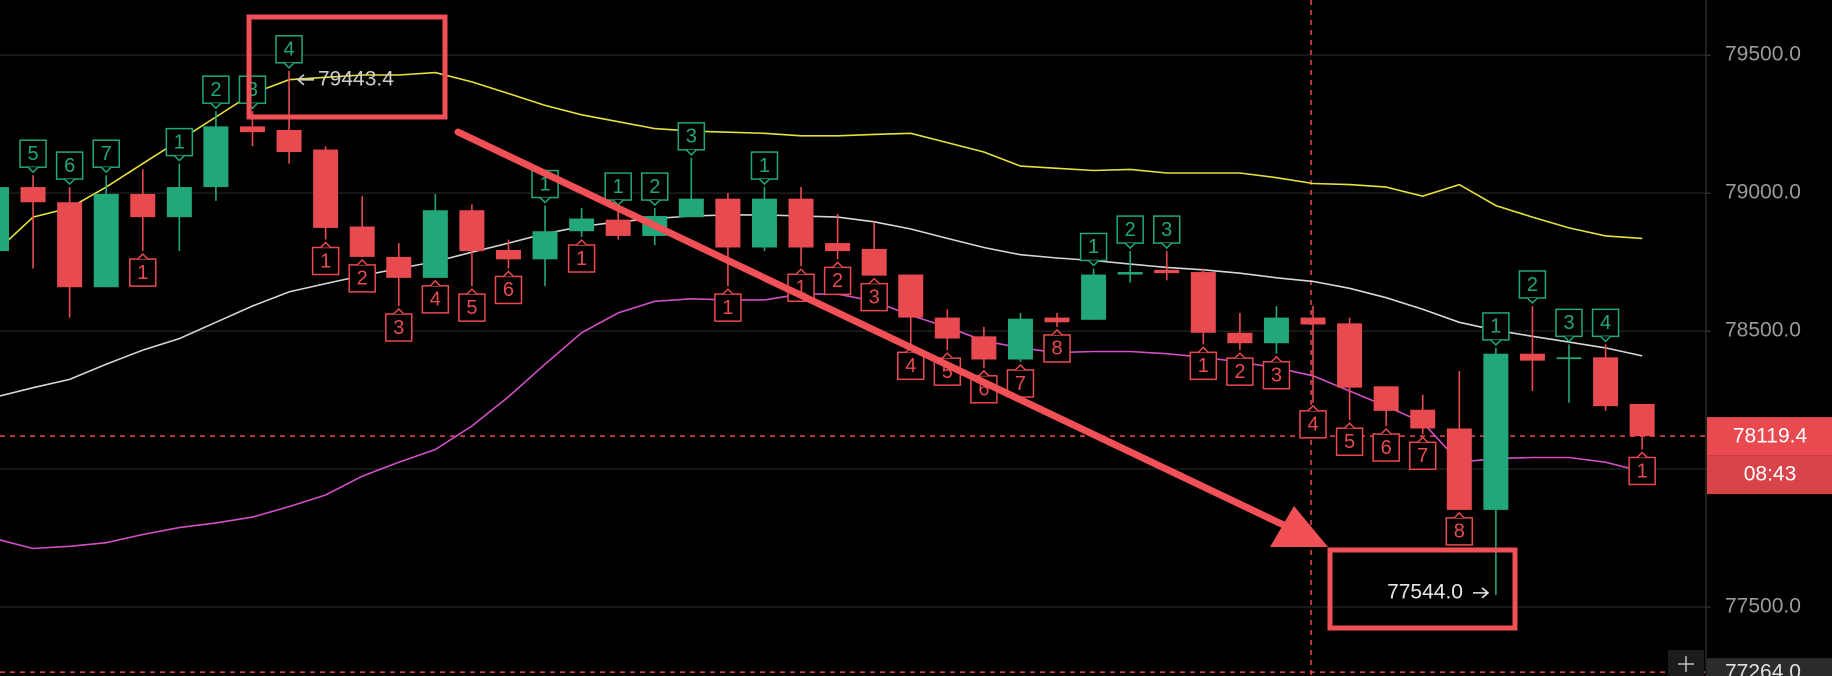 The image size is (1832, 676). Describe the element at coordinates (1769, 436) in the screenshot. I see `last-price-tag` at that location.